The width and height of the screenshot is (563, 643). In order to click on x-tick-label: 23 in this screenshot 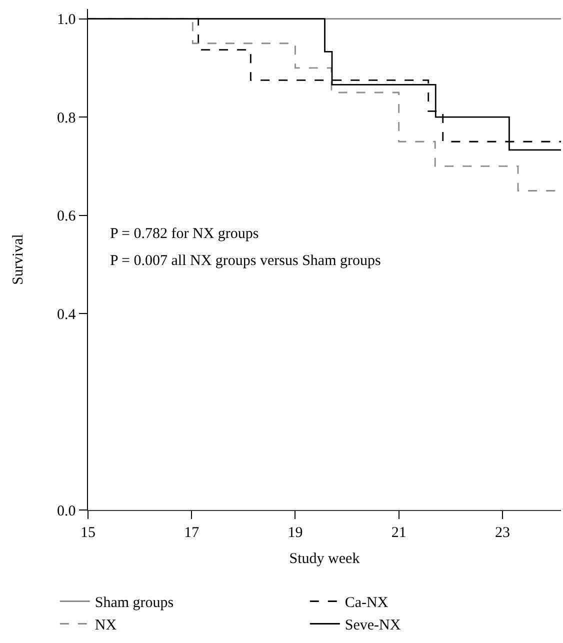, I will do `click(502, 533)`.